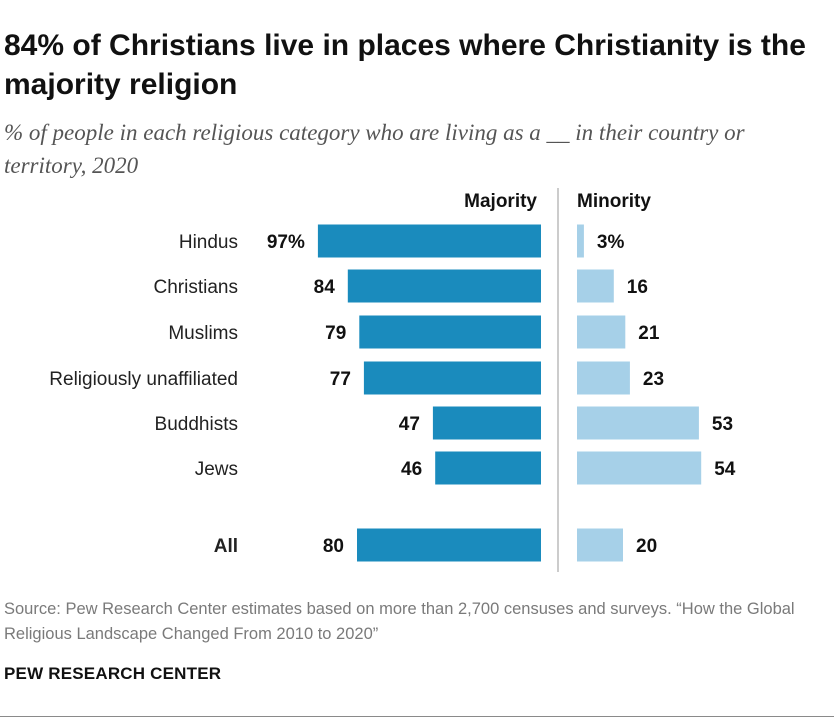  I want to click on value-label-majority-religiously-unaffiliated: 77, so click(340, 379).